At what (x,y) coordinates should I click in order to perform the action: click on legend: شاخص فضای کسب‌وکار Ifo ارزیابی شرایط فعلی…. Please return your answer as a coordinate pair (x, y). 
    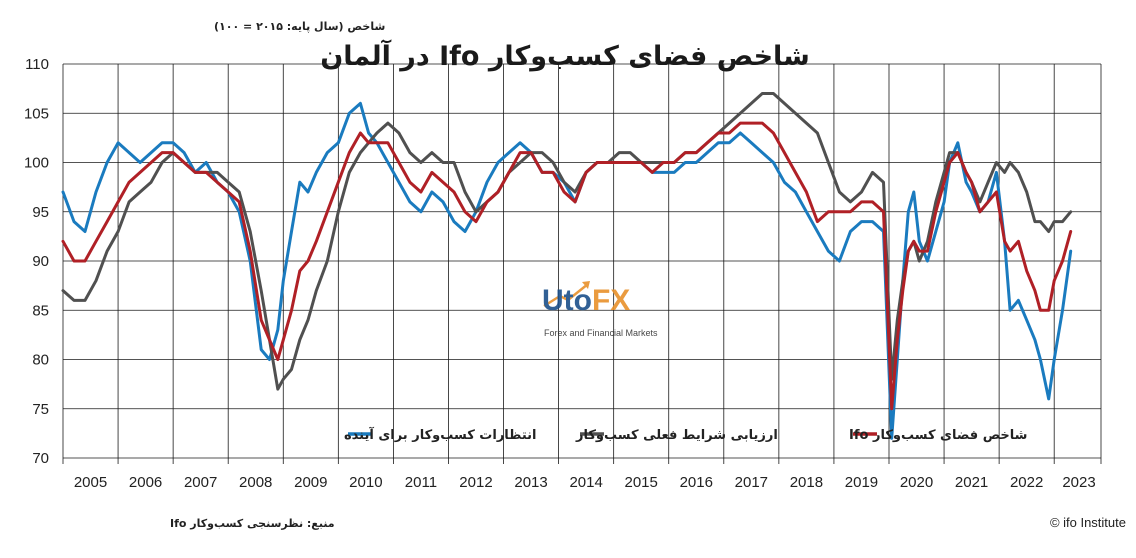
    Looking at the image, I should click on (685, 434).